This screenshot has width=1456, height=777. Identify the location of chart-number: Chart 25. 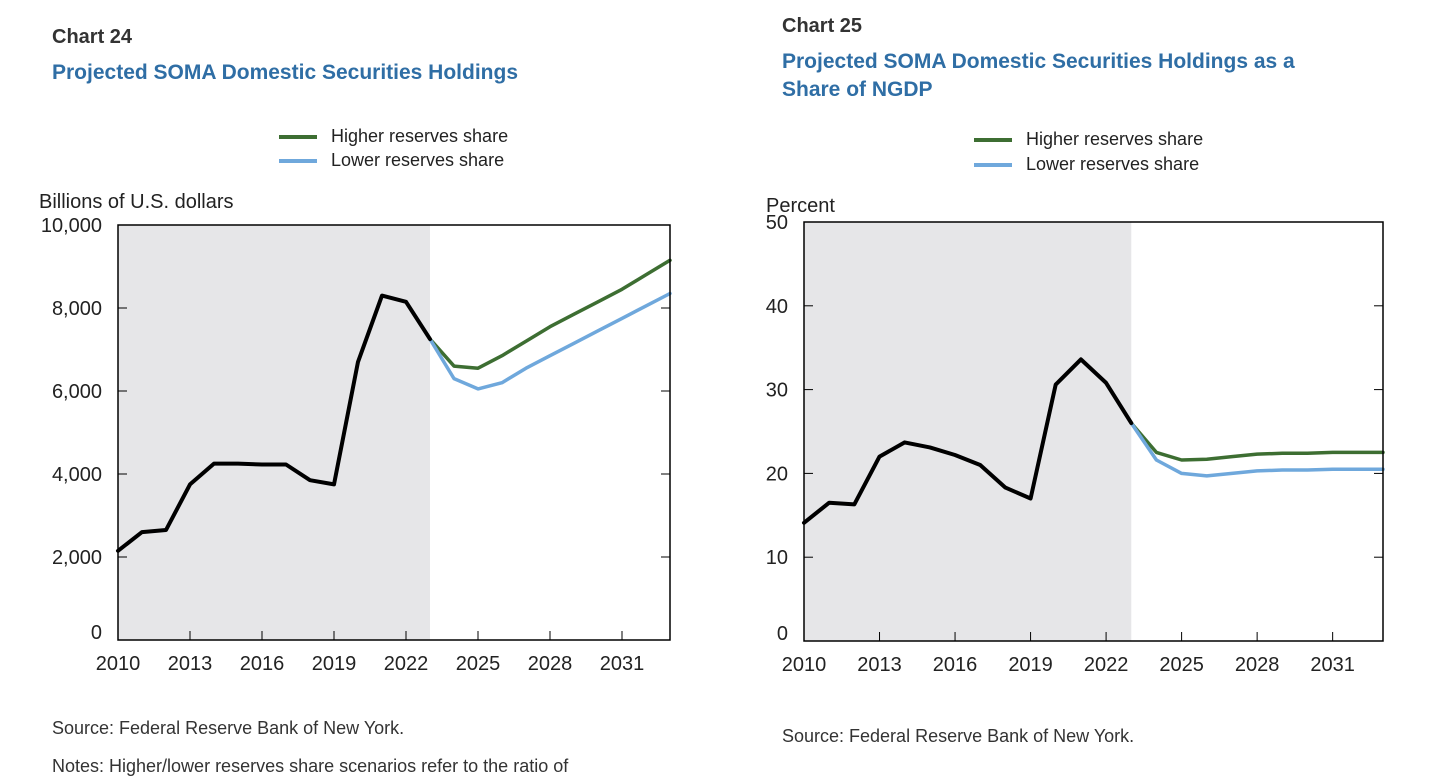
(822, 26).